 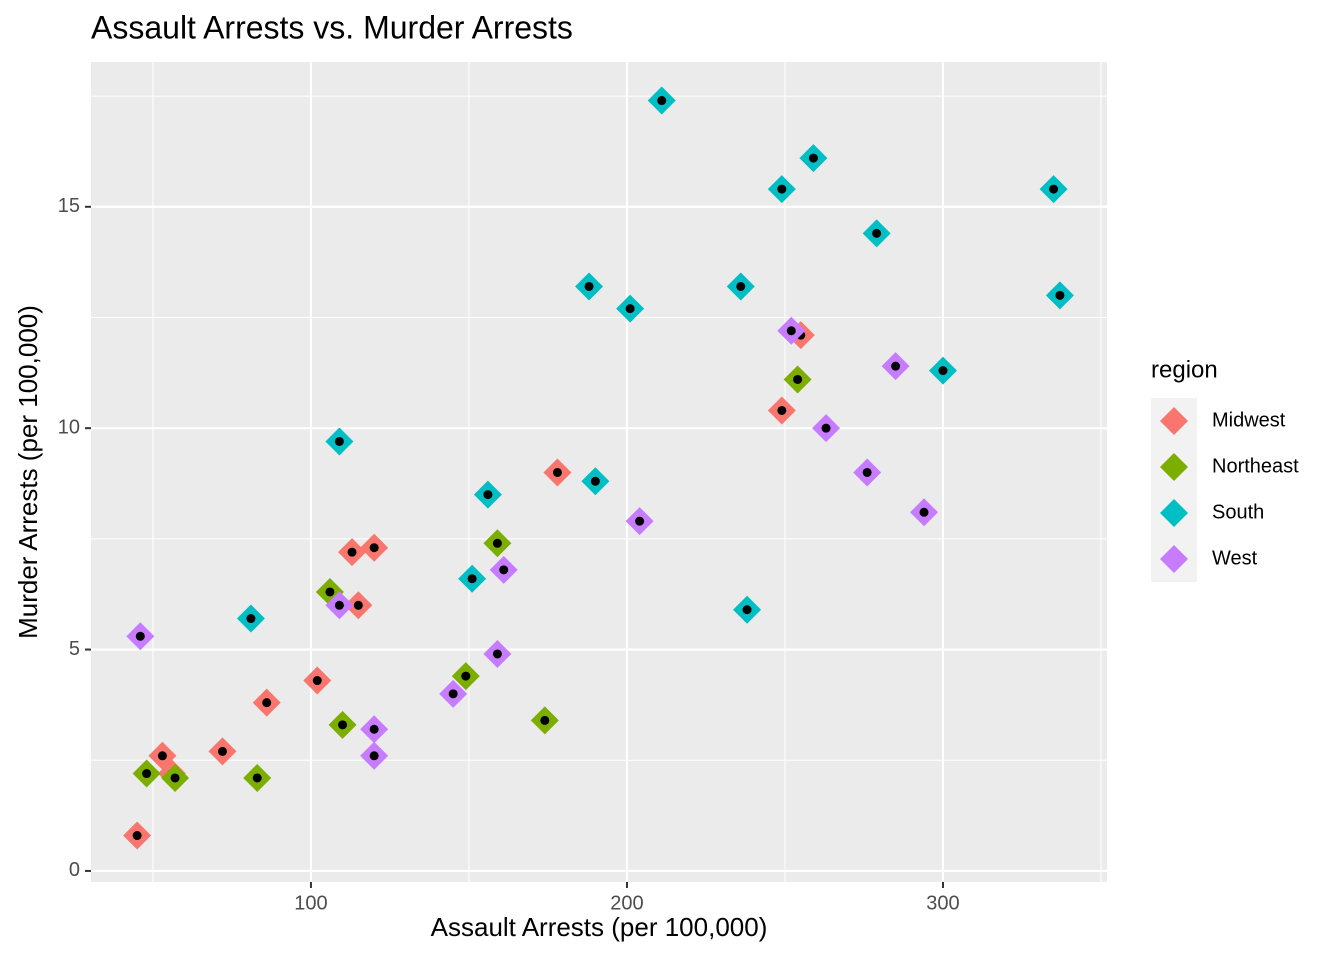 What do you see at coordinates (1235, 558) in the screenshot?
I see `legend-label: West` at bounding box center [1235, 558].